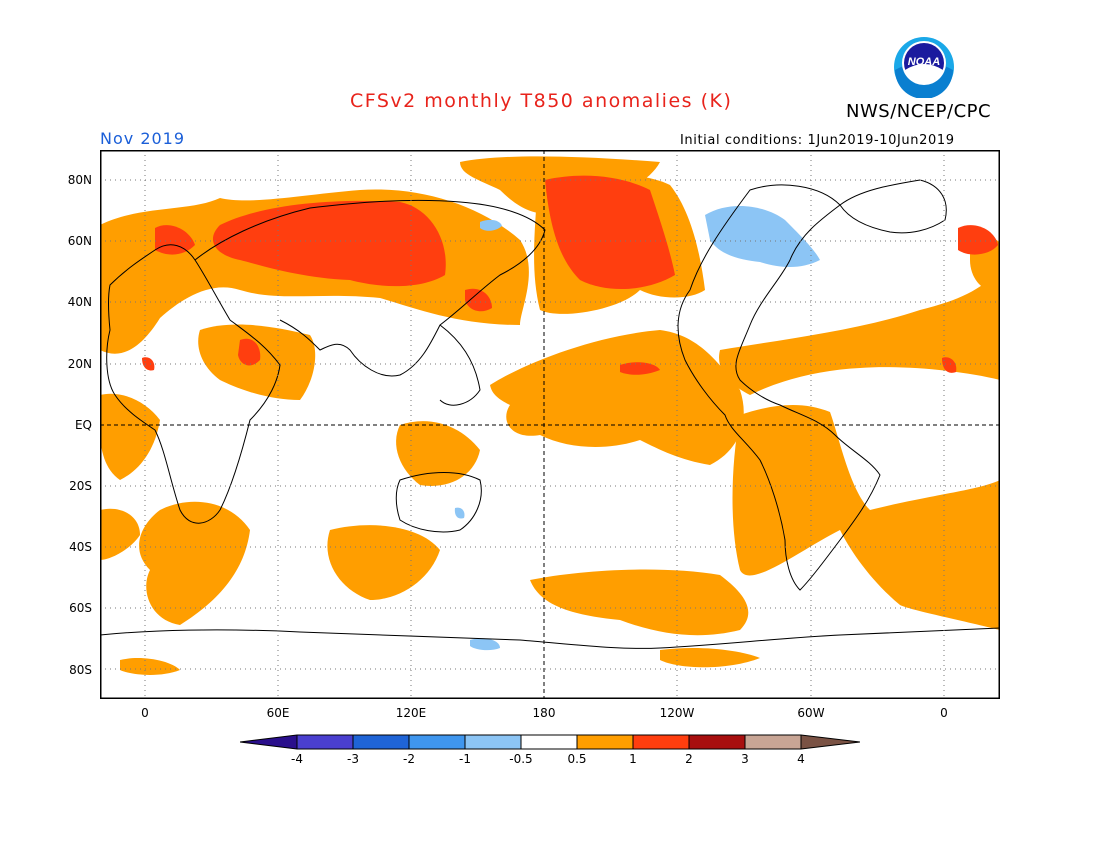  Describe the element at coordinates (924, 62) in the screenshot. I see `noaa-logo-text: NOAA` at that location.